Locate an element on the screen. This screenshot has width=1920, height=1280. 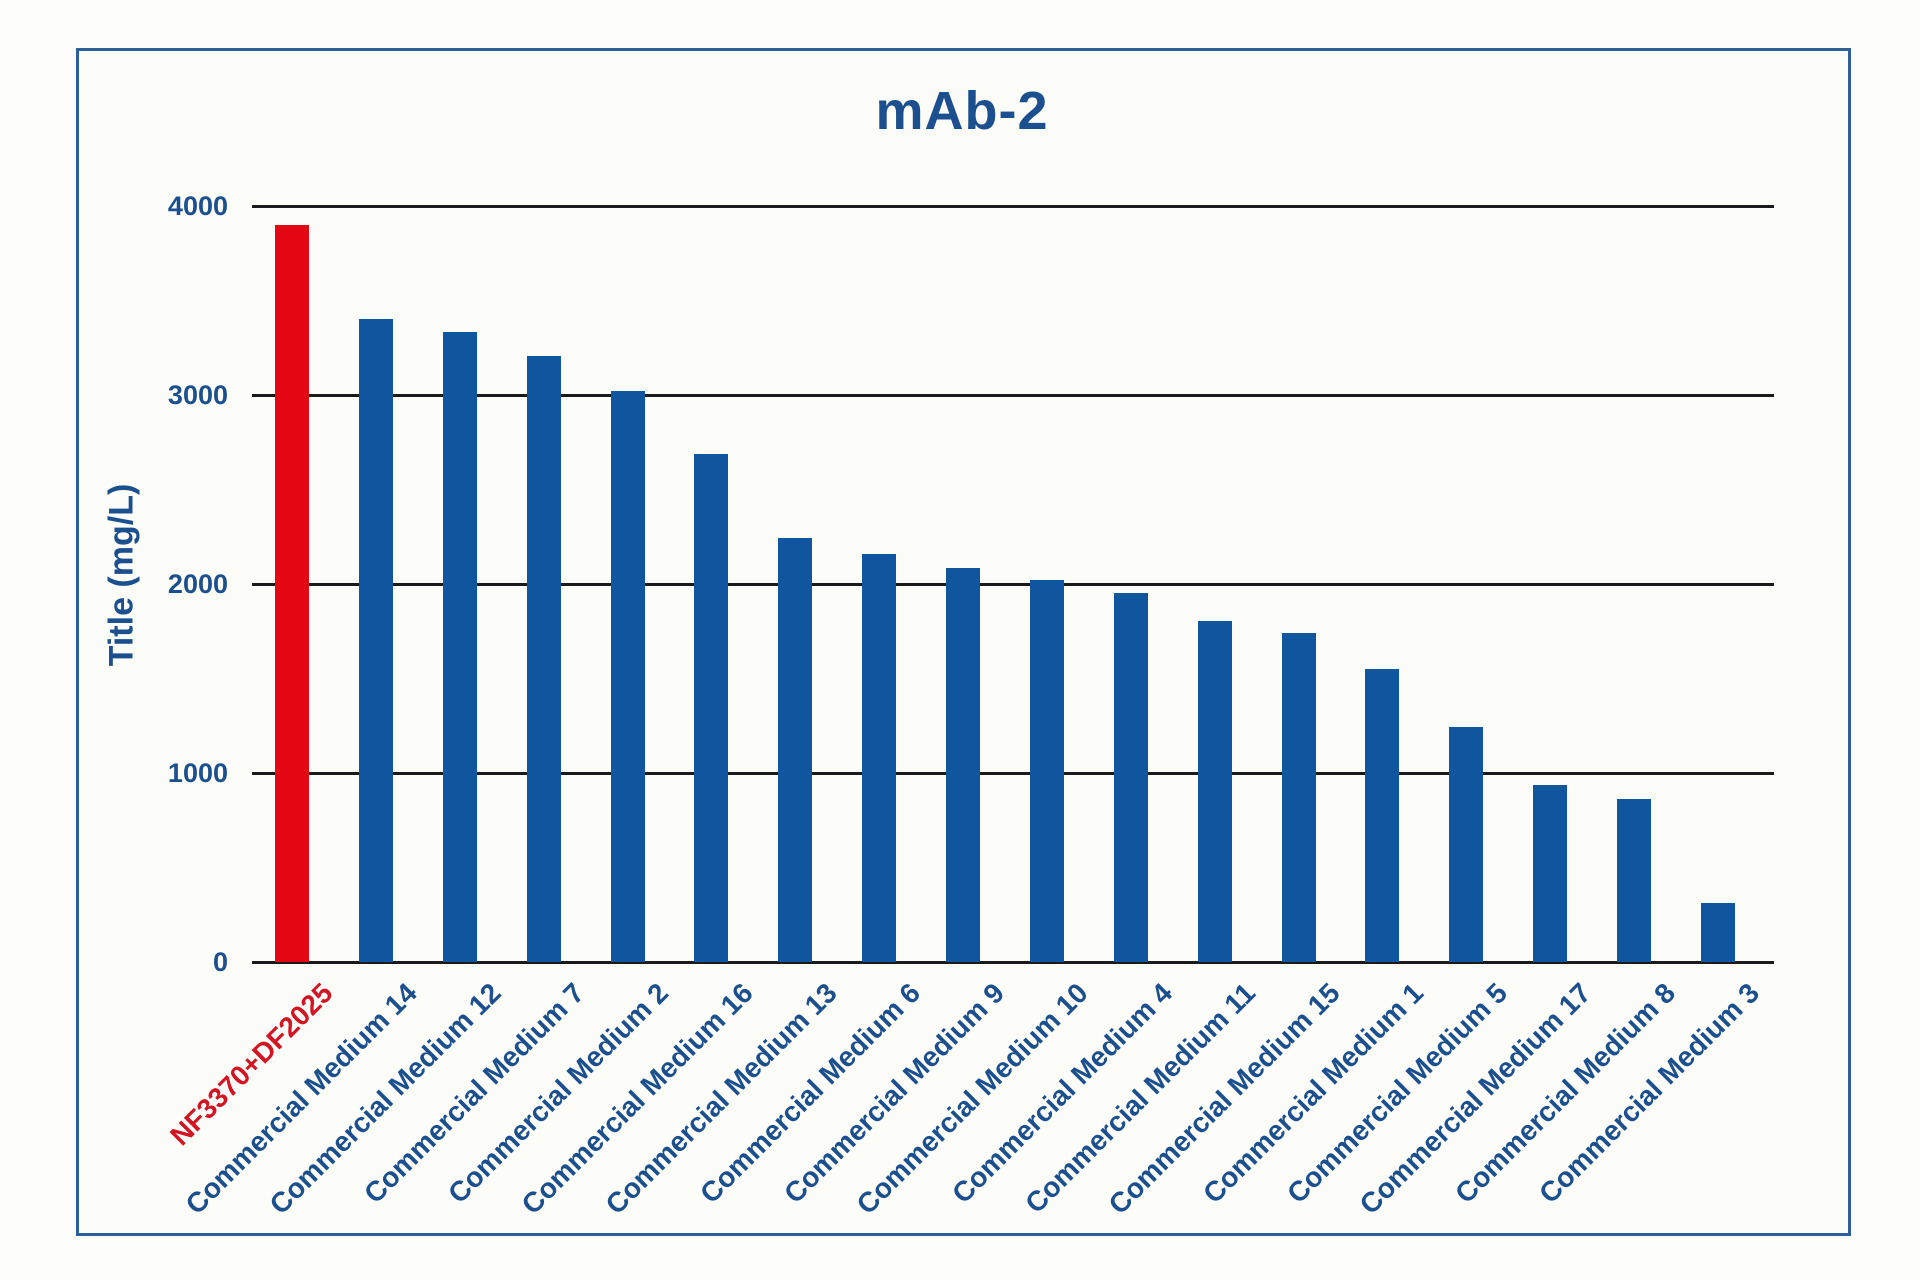
gridline-2000 is located at coordinates (1013, 584).